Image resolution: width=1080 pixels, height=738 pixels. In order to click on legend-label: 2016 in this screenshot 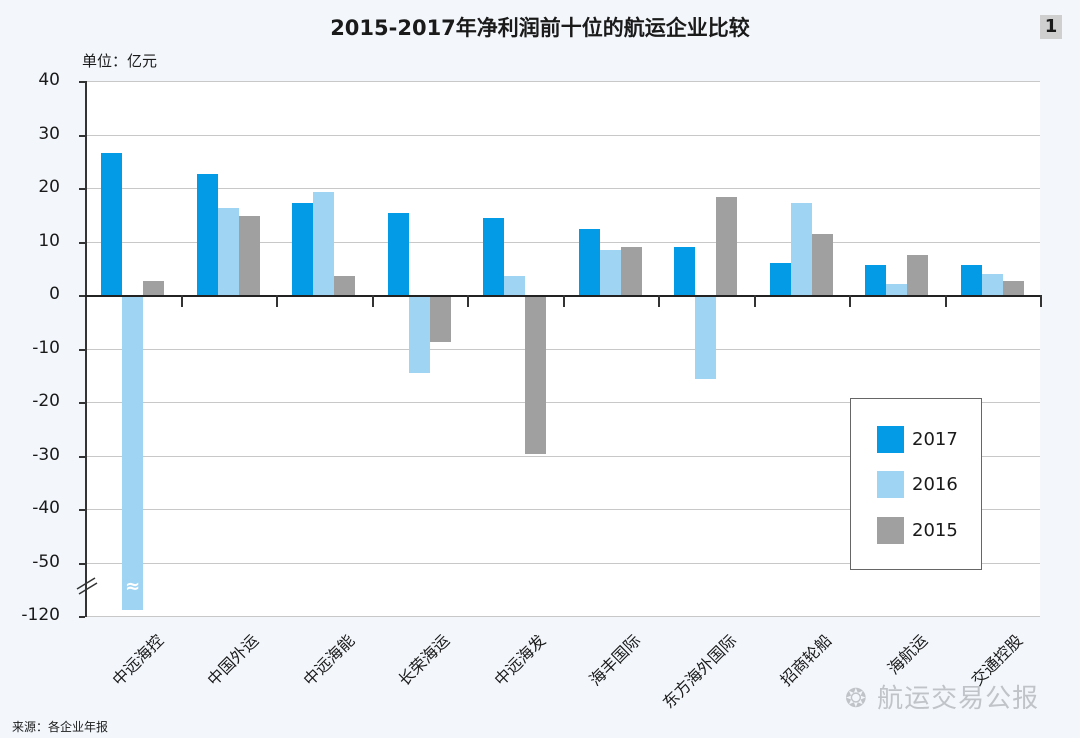, I will do `click(935, 484)`.